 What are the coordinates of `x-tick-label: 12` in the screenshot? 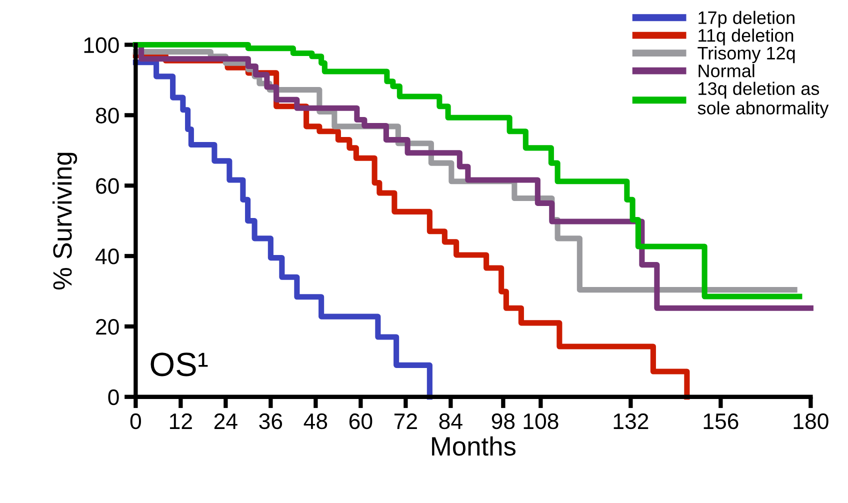 It's located at (181, 421).